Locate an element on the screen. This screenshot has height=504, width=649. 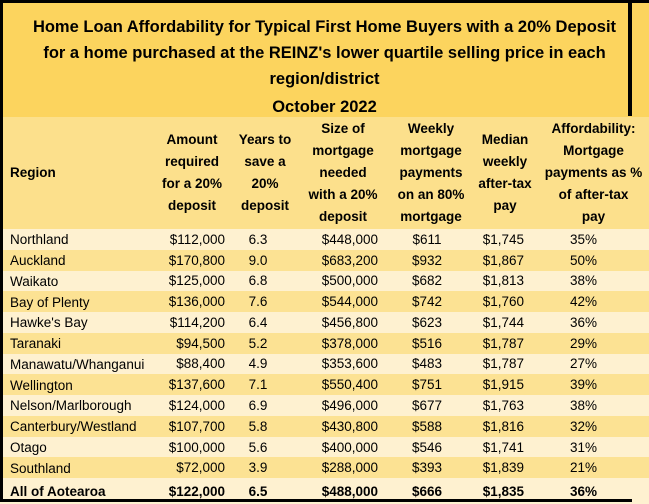
cell-region: Otago is located at coordinates (28, 447).